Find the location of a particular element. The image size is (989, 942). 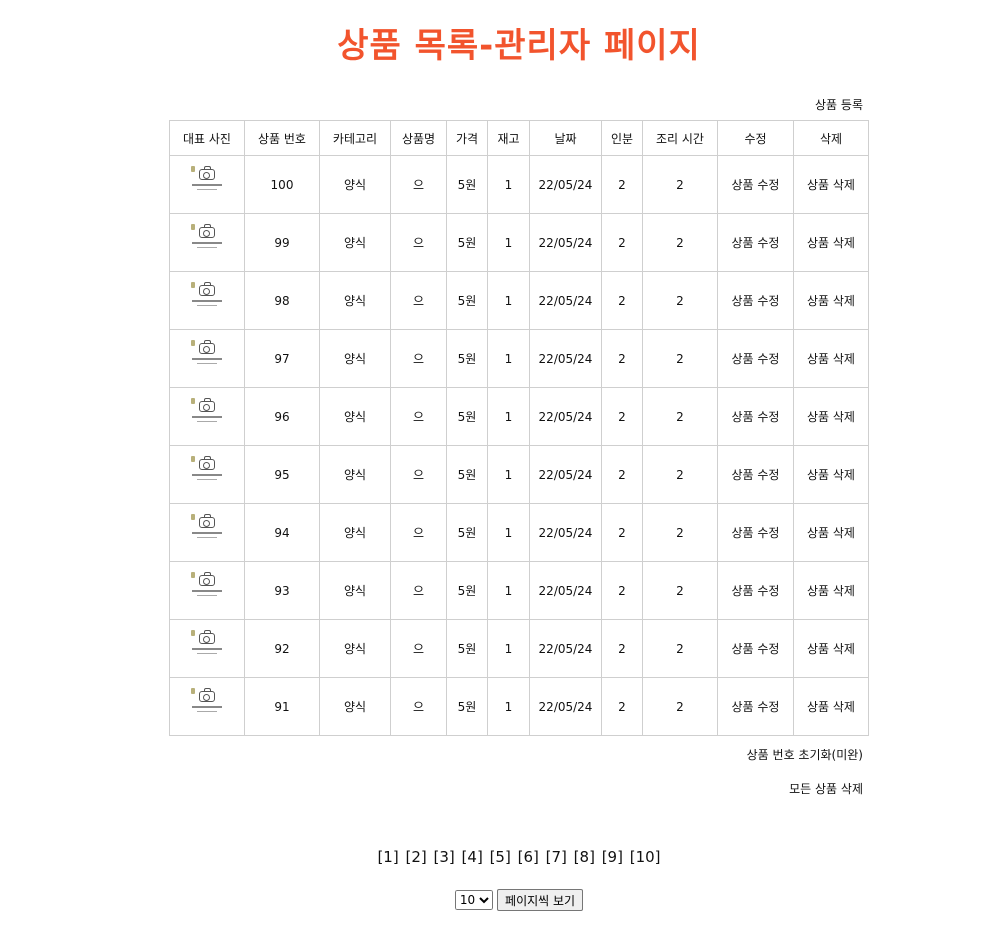

product-number-cell: 99 is located at coordinates (282, 242).